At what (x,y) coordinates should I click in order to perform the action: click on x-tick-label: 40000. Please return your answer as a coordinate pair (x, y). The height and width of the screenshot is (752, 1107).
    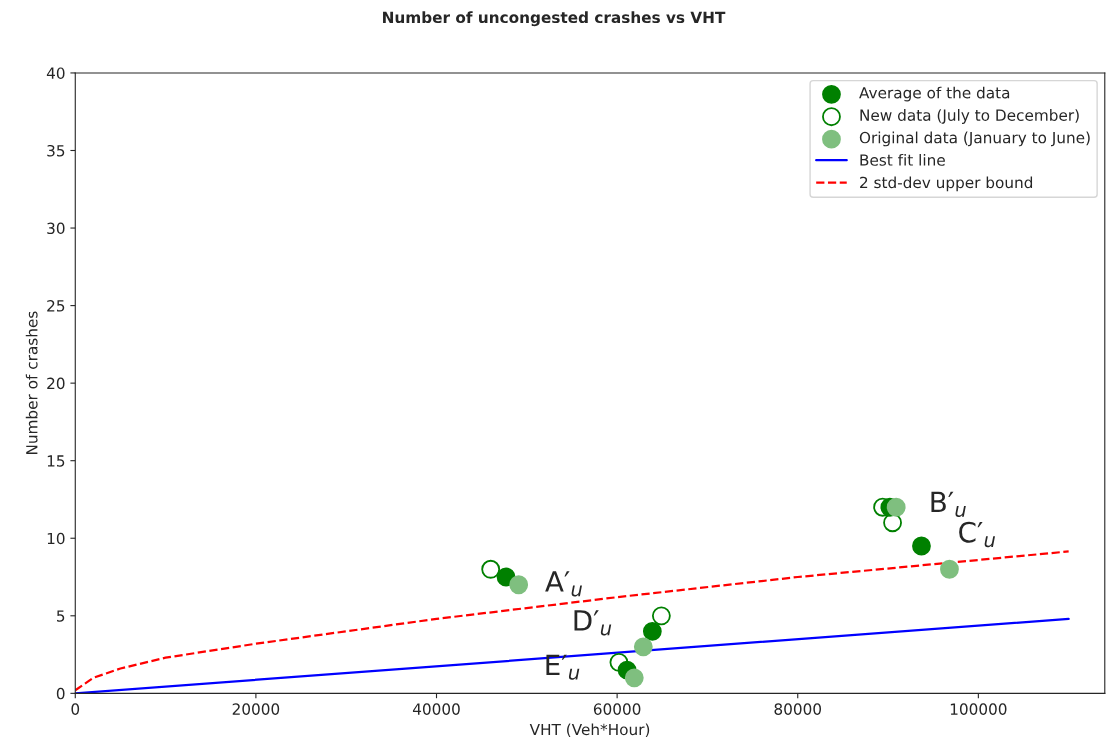
    Looking at the image, I should click on (436, 709).